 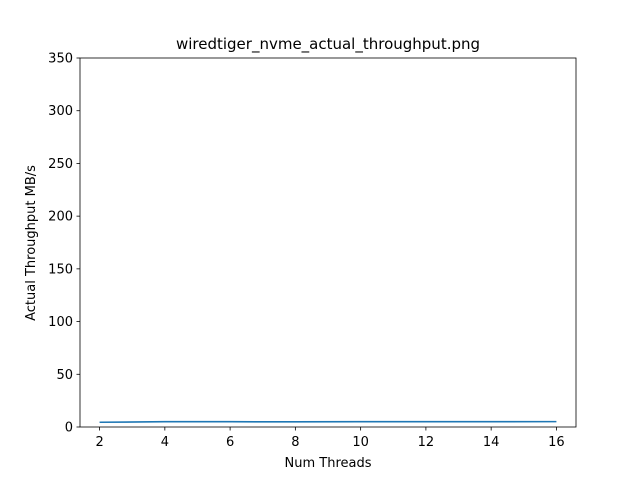 I want to click on x-tick-label: 4, so click(x=165, y=442).